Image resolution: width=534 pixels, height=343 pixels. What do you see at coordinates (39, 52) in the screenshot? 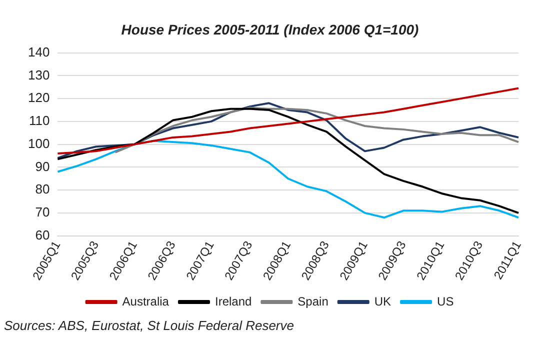
I see `y-tick-label: 140` at bounding box center [39, 52].